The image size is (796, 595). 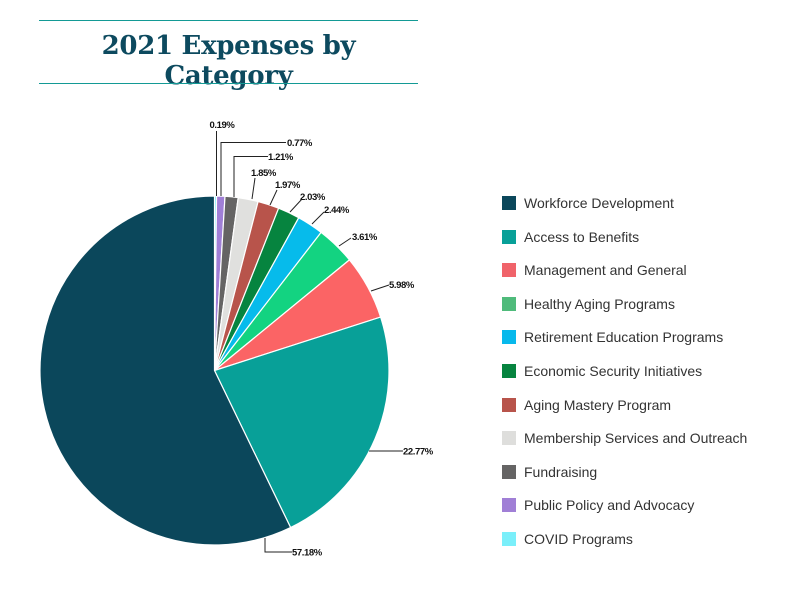 I want to click on leader-line-healthy-aging-programs, so click(x=345, y=242).